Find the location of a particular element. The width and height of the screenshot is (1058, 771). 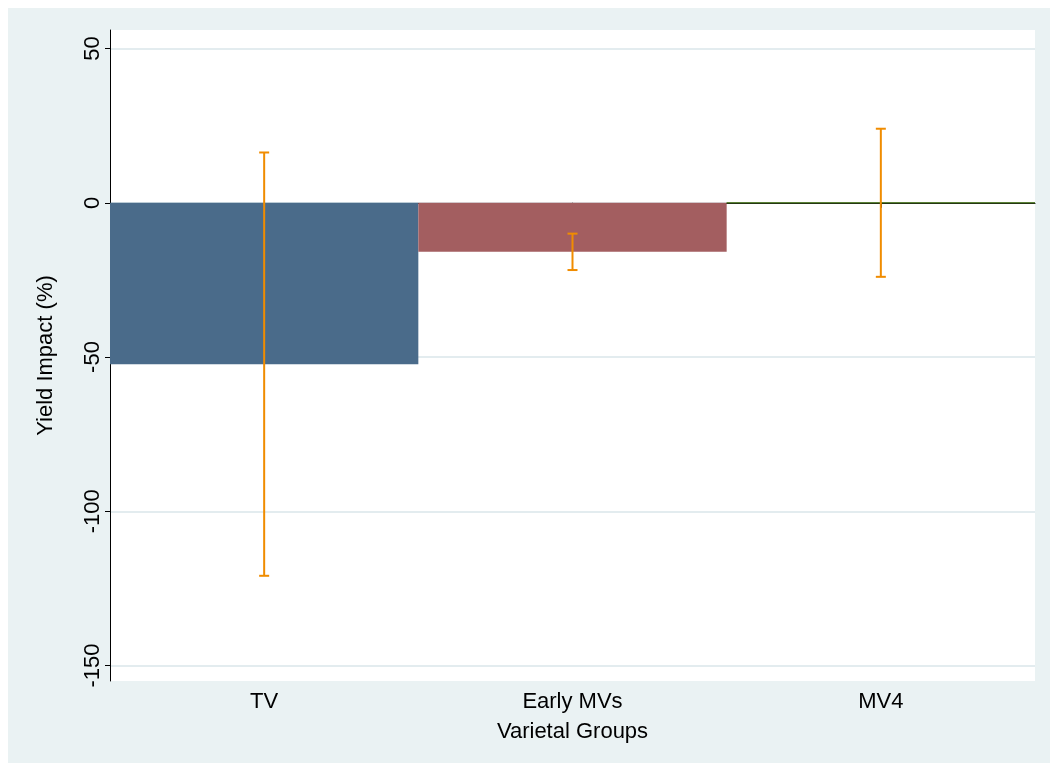

y-tick-label: -100 is located at coordinates (91, 511).